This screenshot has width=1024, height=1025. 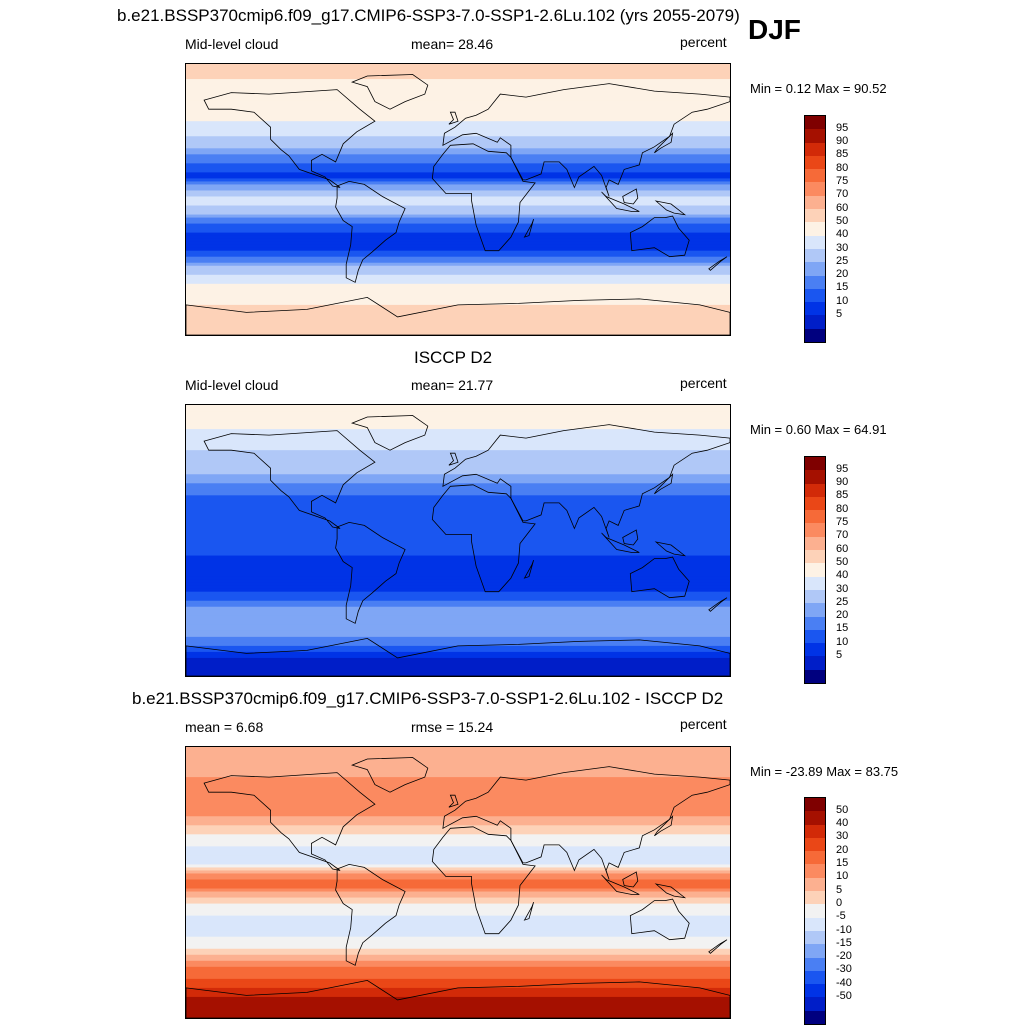 What do you see at coordinates (452, 727) in the screenshot?
I see `panel-3-rmse-label: rmse = 15.24` at bounding box center [452, 727].